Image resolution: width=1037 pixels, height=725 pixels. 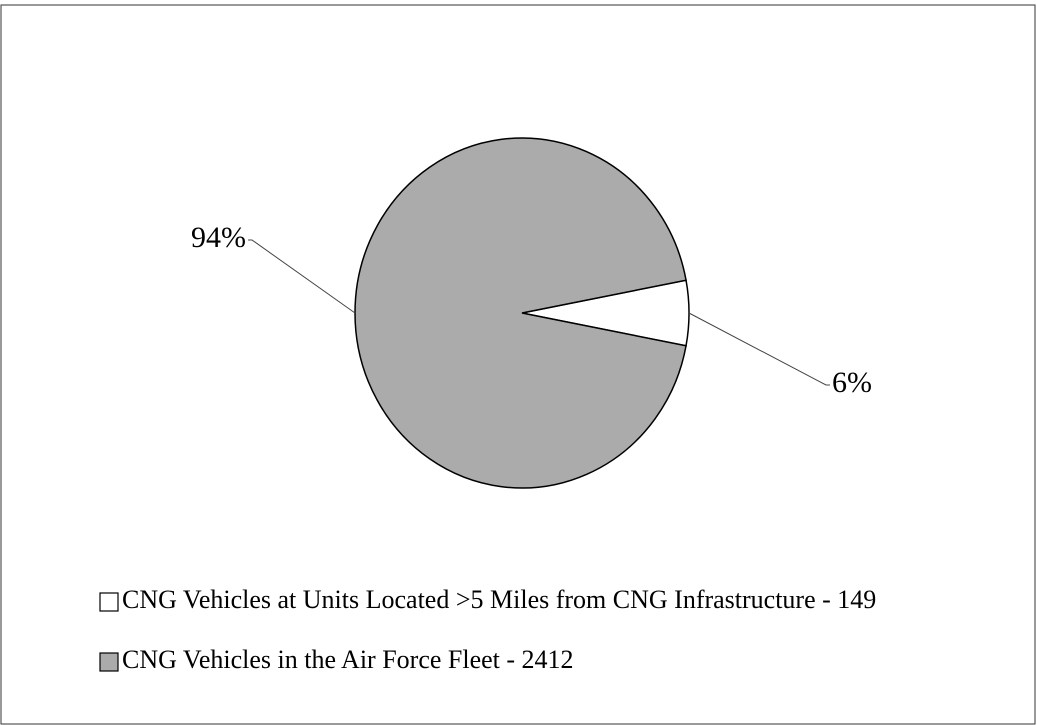 What do you see at coordinates (852, 382) in the screenshot?
I see `data-label: 6%` at bounding box center [852, 382].